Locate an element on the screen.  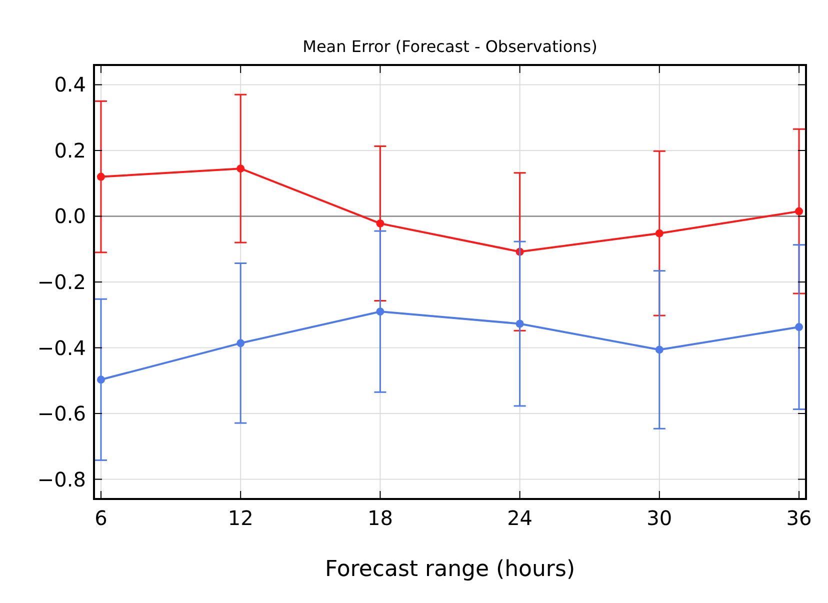
x-tick-label: 30 is located at coordinates (659, 518).